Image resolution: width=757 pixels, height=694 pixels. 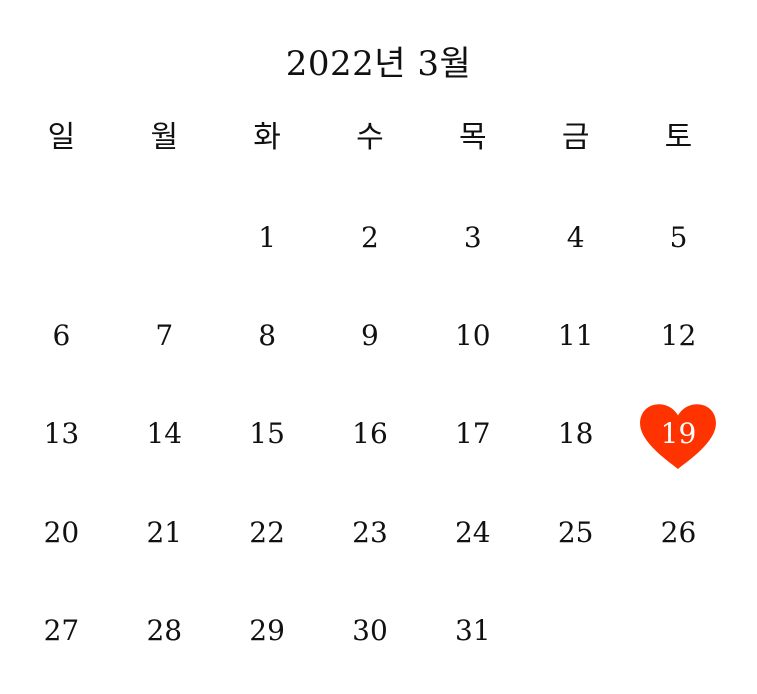 I want to click on day-number: 16, so click(x=370, y=434).